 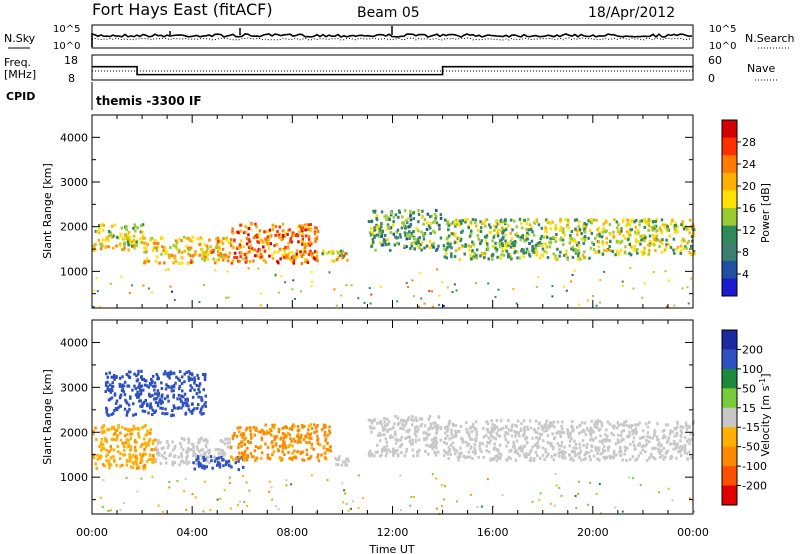 What do you see at coordinates (761, 68) in the screenshot?
I see `nave-label: Nave` at bounding box center [761, 68].